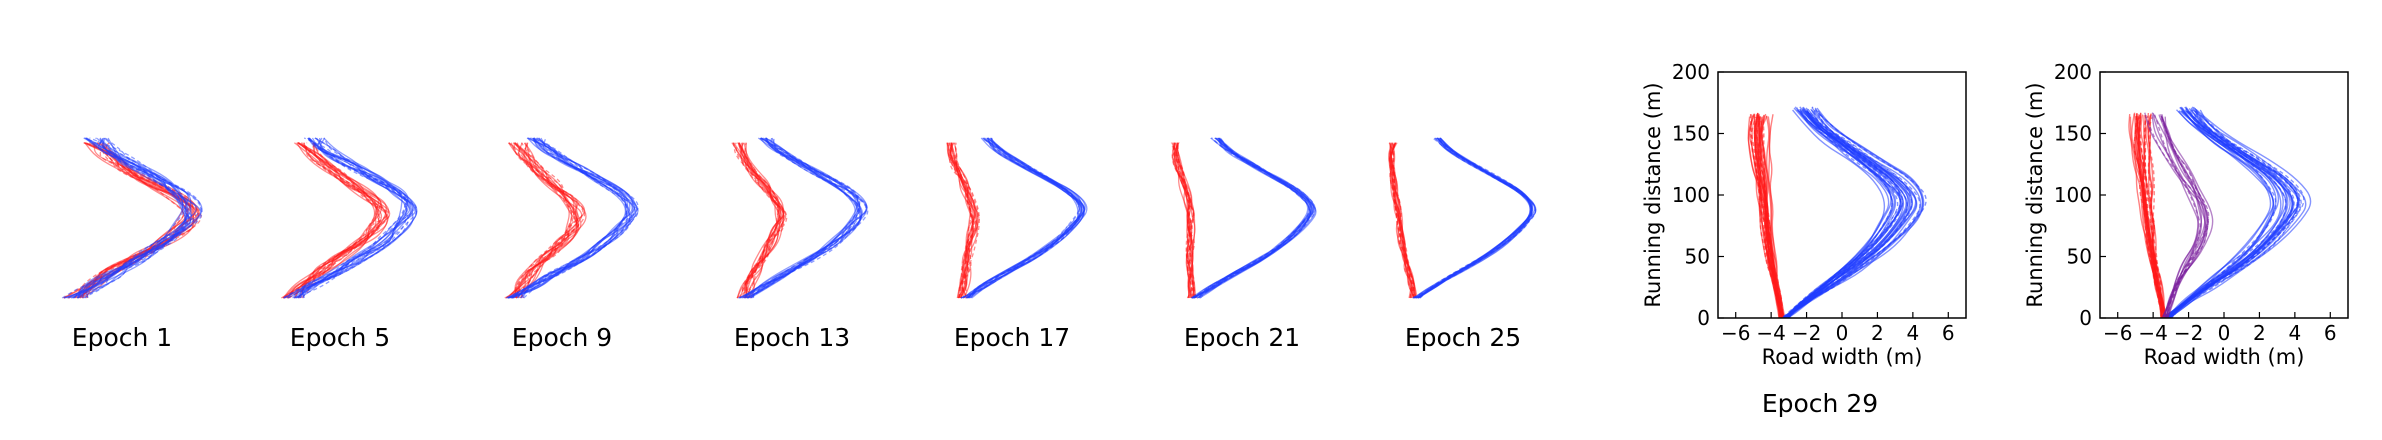 The width and height of the screenshot is (2382, 440). What do you see at coordinates (1735, 333) in the screenshot?
I see `x-tick-label: −6` at bounding box center [1735, 333].